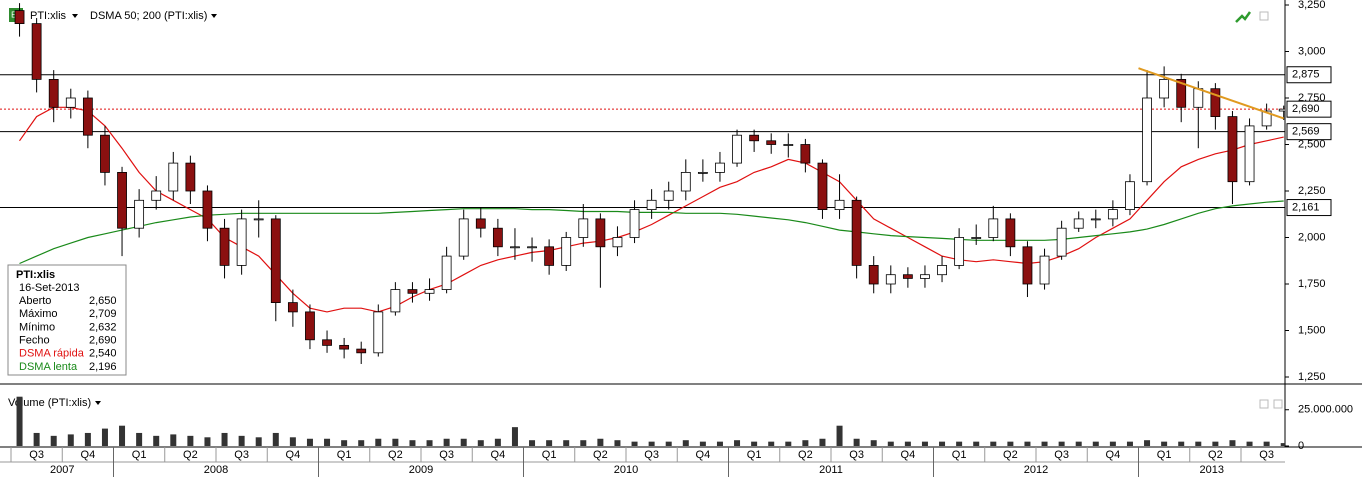  Describe the element at coordinates (62, 470) in the screenshot. I see `year-label: 2007` at that location.